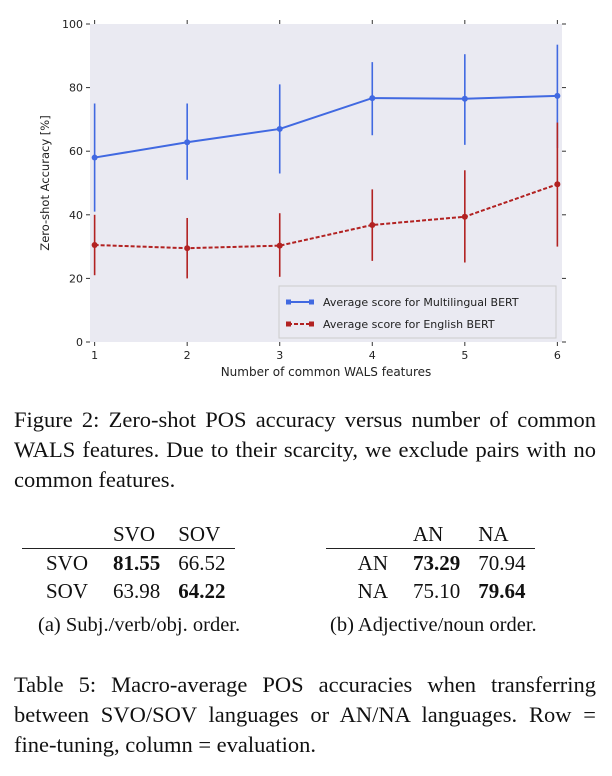 The width and height of the screenshot is (612, 776). What do you see at coordinates (283, 684) in the screenshot?
I see `table-caption-pos: POS` at bounding box center [283, 684].